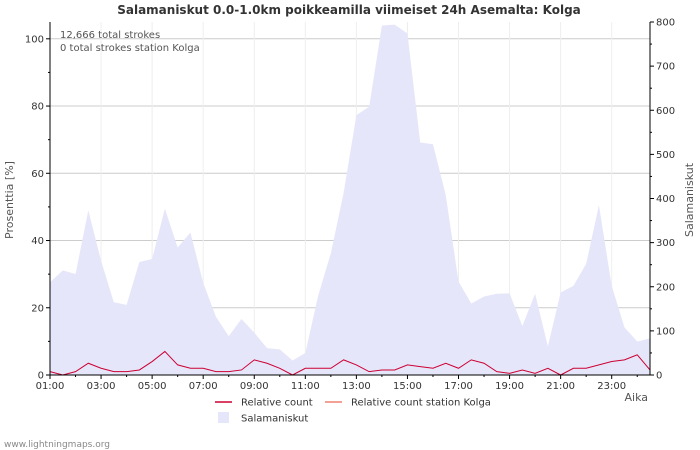 This screenshot has height=450, width=700. Describe the element at coordinates (611, 386) in the screenshot. I see `x-tick-label: 23:00` at that location.